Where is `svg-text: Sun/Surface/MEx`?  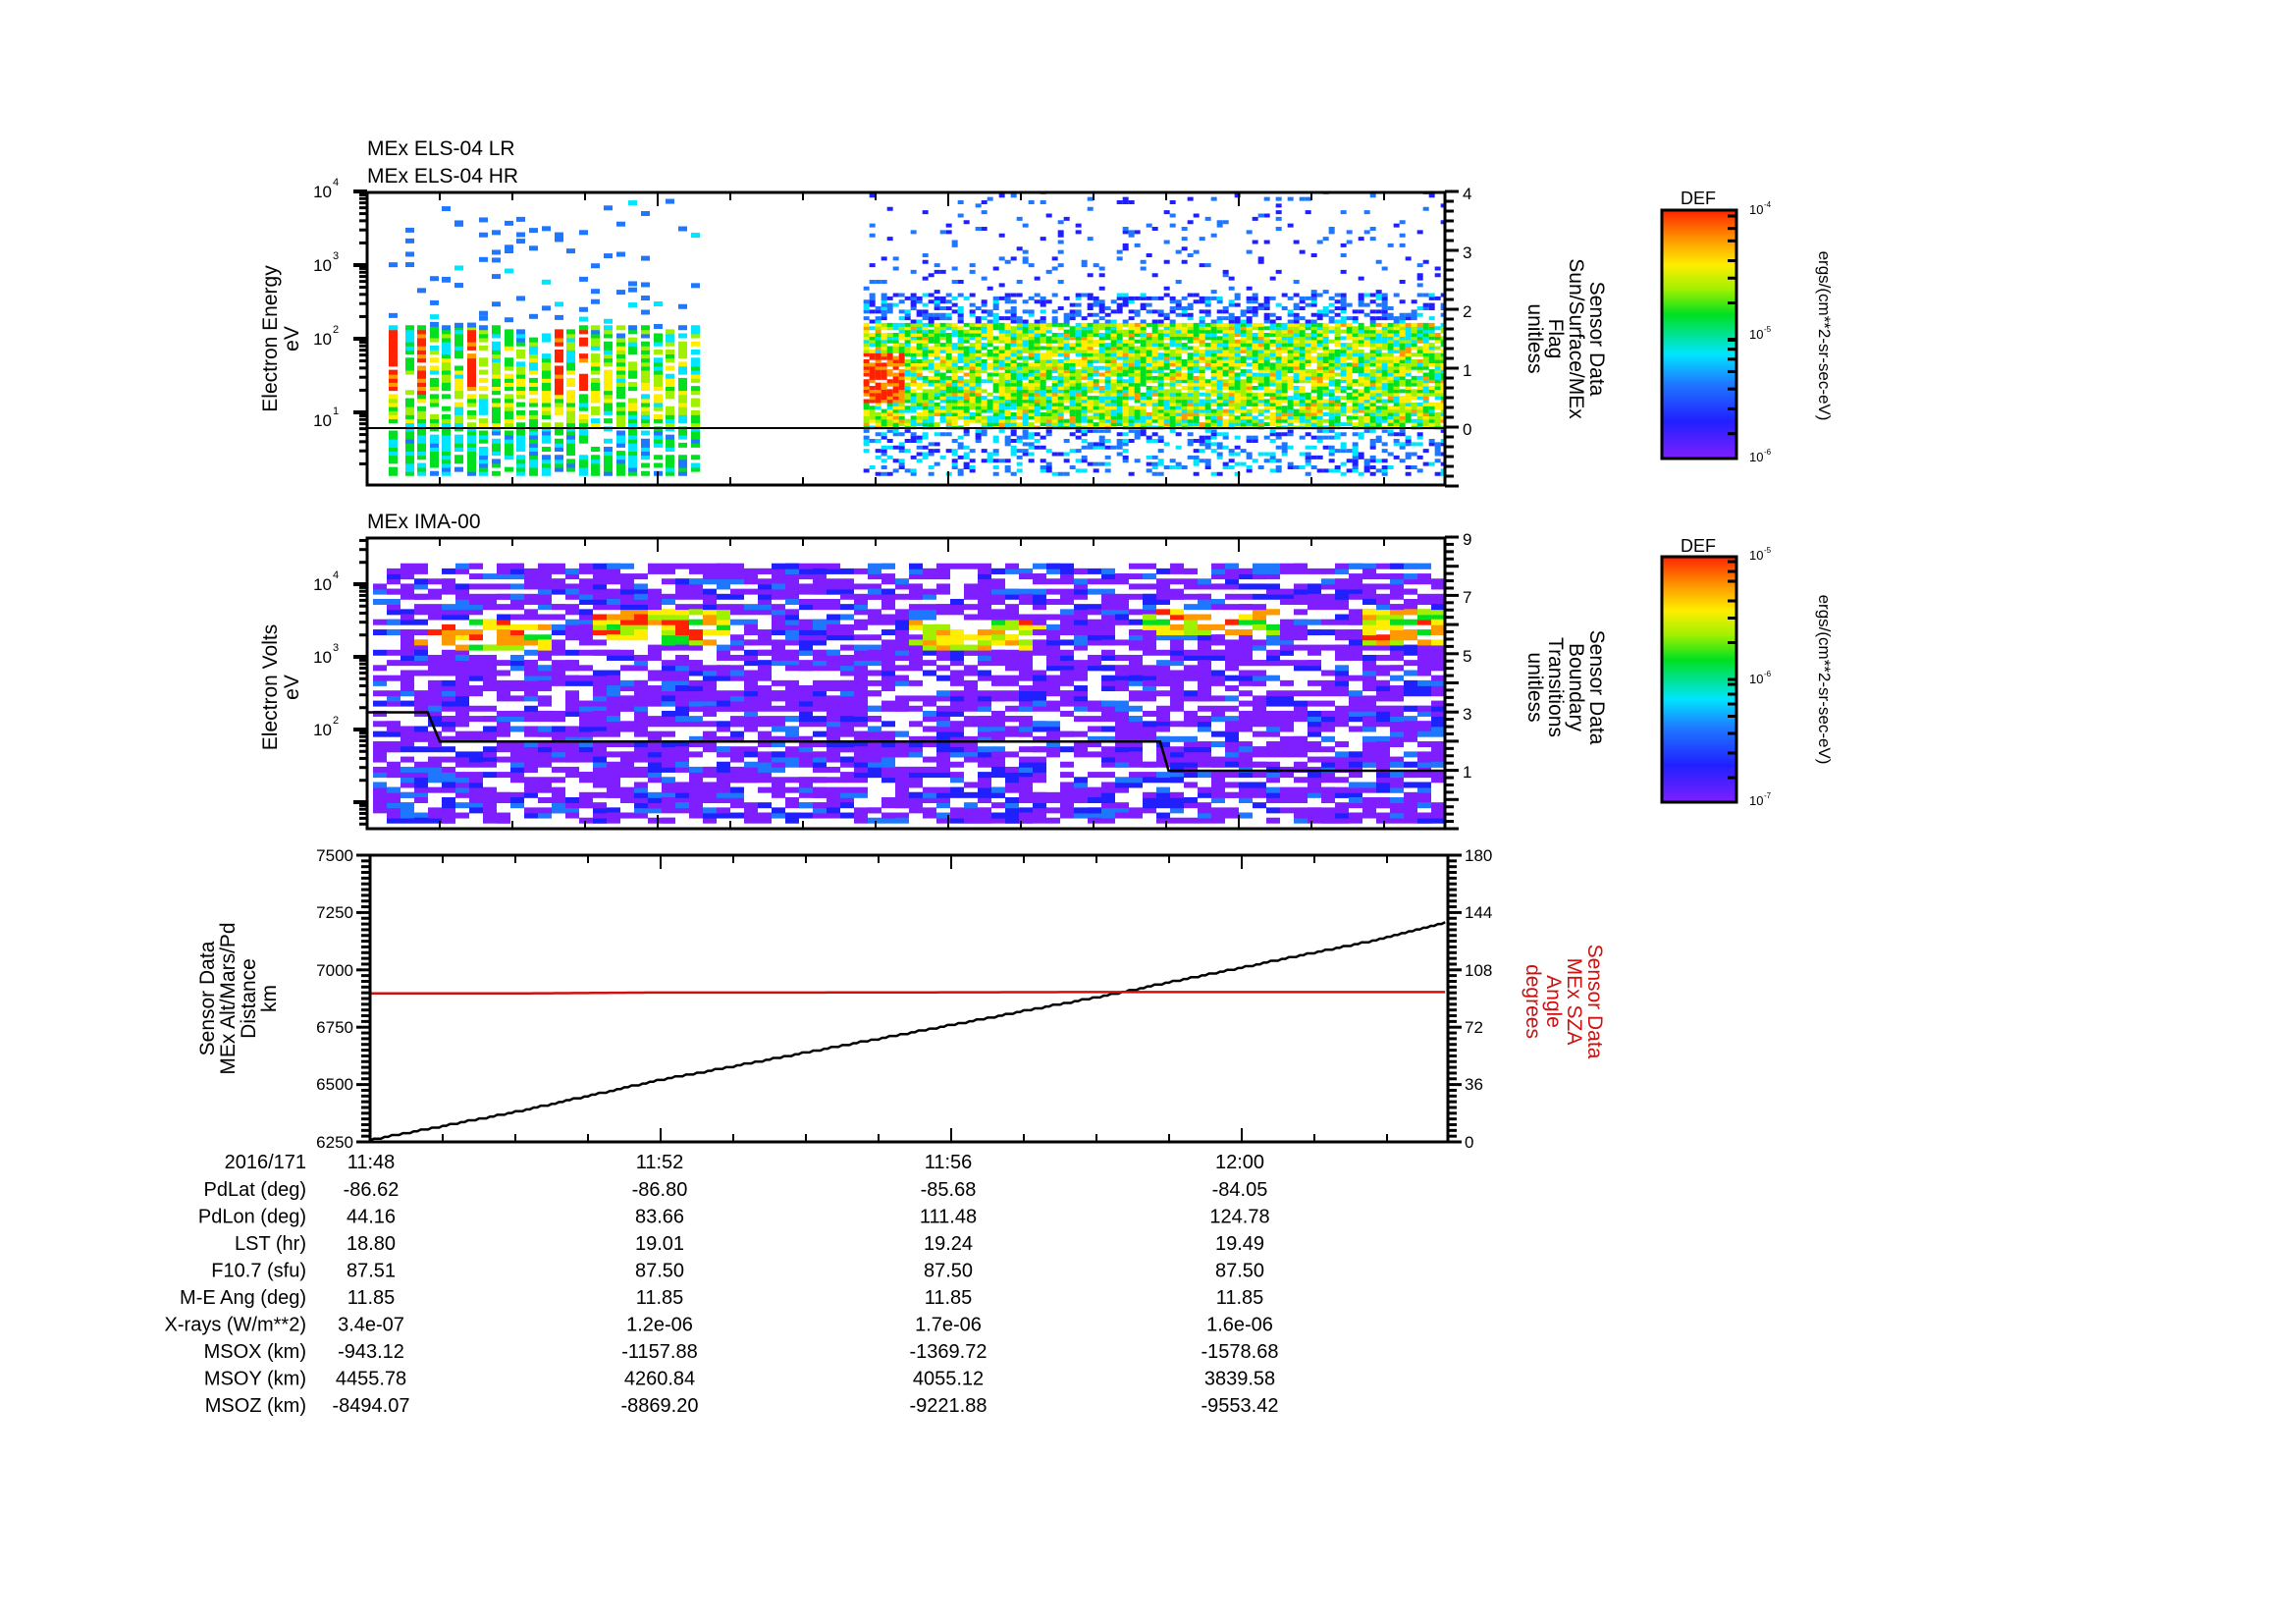 svg-text: Sun/Surface/MEx is located at coordinates (1576, 338).